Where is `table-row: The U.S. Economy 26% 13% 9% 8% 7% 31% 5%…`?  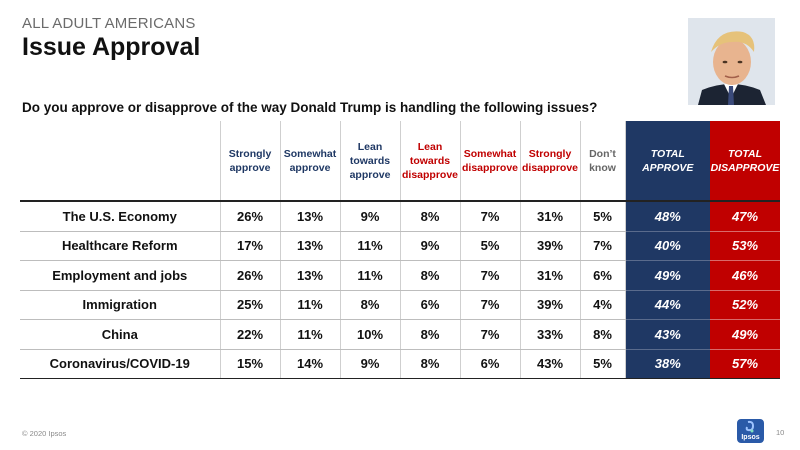 table-row: The U.S. Economy 26% 13% 9% 8% 7% 31% 5%… is located at coordinates (400, 216).